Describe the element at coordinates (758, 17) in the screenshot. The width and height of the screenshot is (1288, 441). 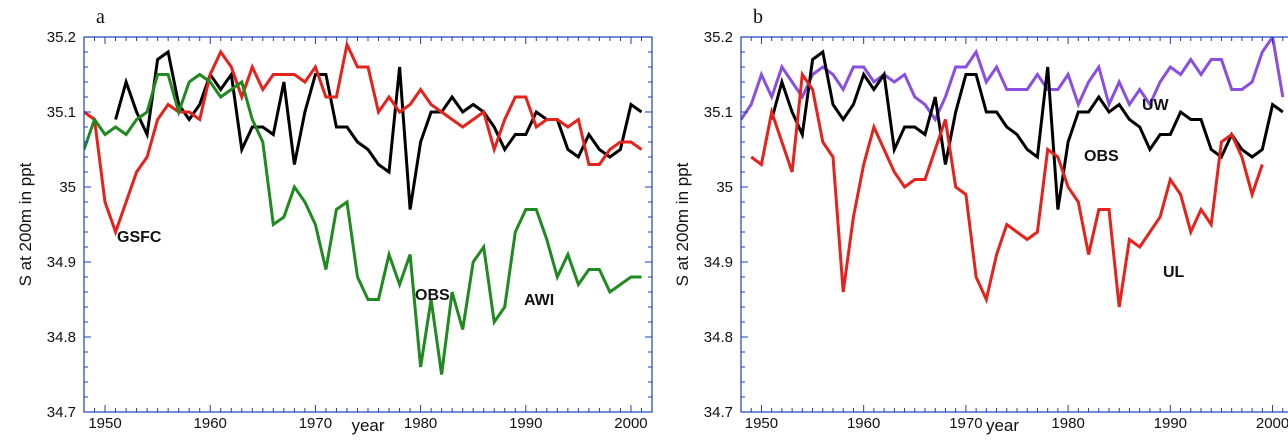
I see `panel-letter: b` at that location.